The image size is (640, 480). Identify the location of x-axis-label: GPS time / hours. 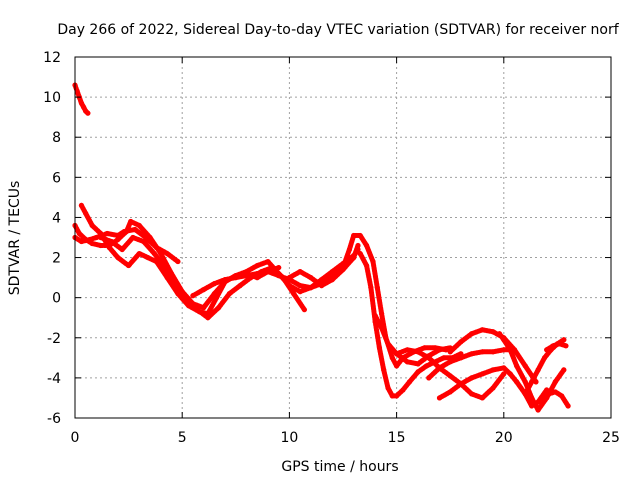
(339, 467).